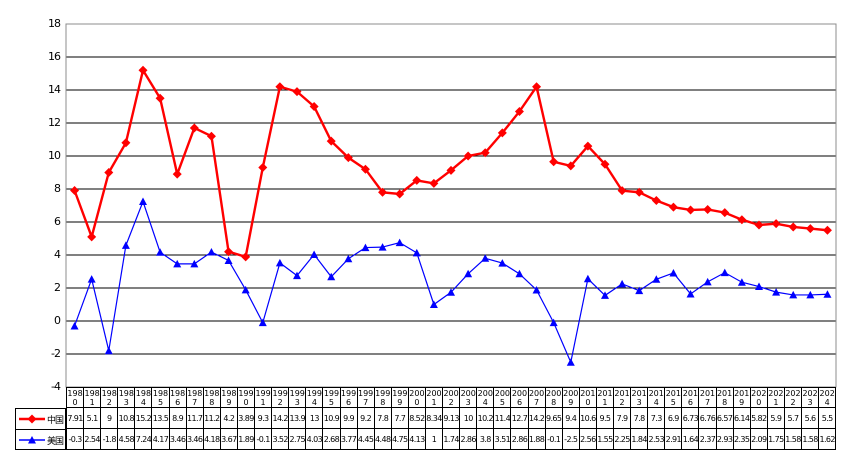 The height and width of the screenshot is (454, 852). What do you see at coordinates (759, 397) in the screenshot?
I see `year-cell: 202 0` at bounding box center [759, 397].